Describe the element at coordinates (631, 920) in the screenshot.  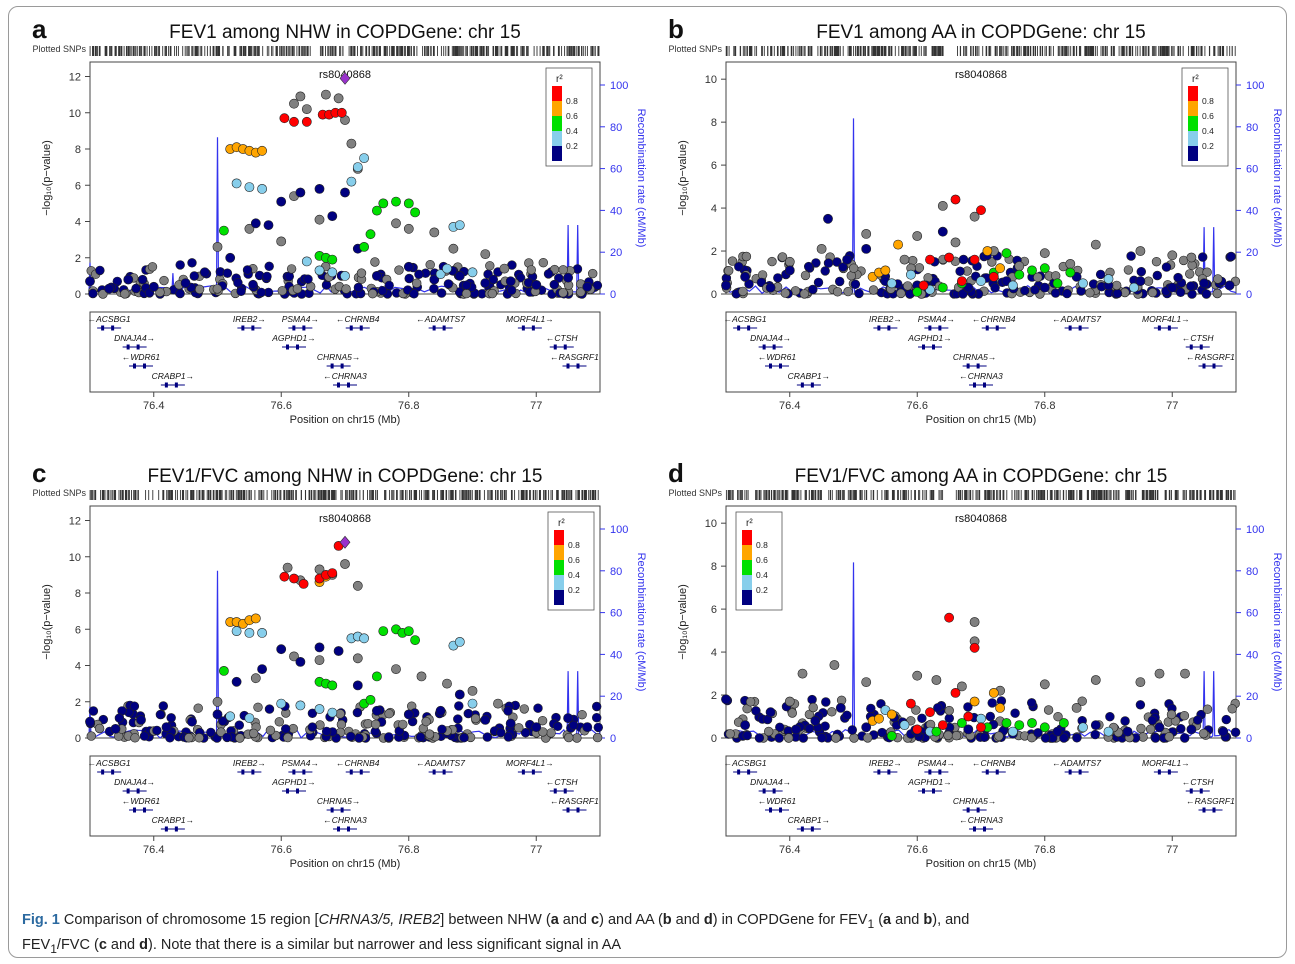
I see `caption-text: ) and AA (` at that location.